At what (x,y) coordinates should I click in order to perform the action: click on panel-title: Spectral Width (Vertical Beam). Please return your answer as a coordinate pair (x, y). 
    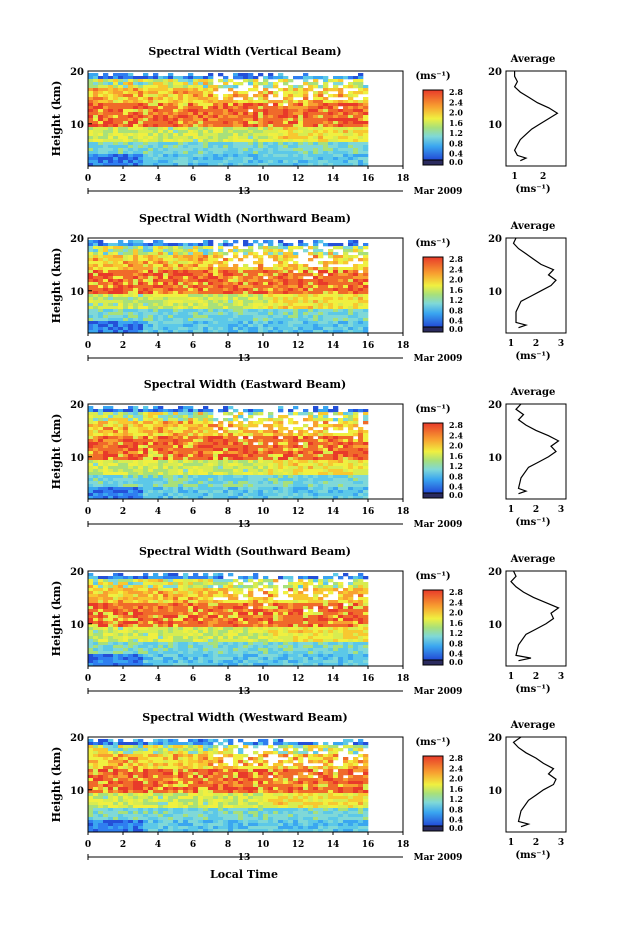
    Looking at the image, I should click on (244, 51).